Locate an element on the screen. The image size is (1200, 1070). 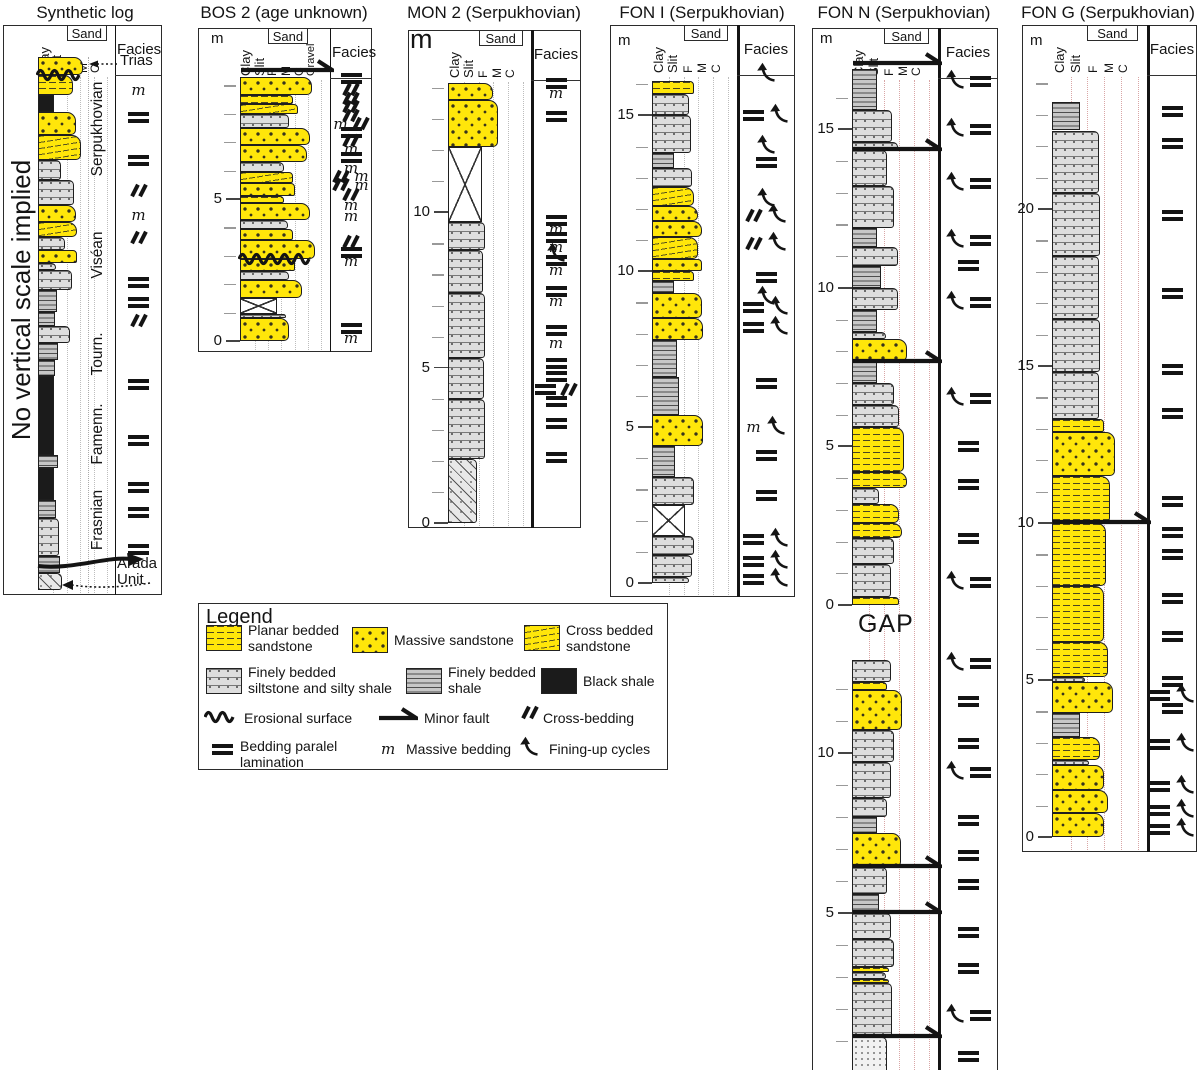
massive-bedding-symbol: m is located at coordinates (556, 92).